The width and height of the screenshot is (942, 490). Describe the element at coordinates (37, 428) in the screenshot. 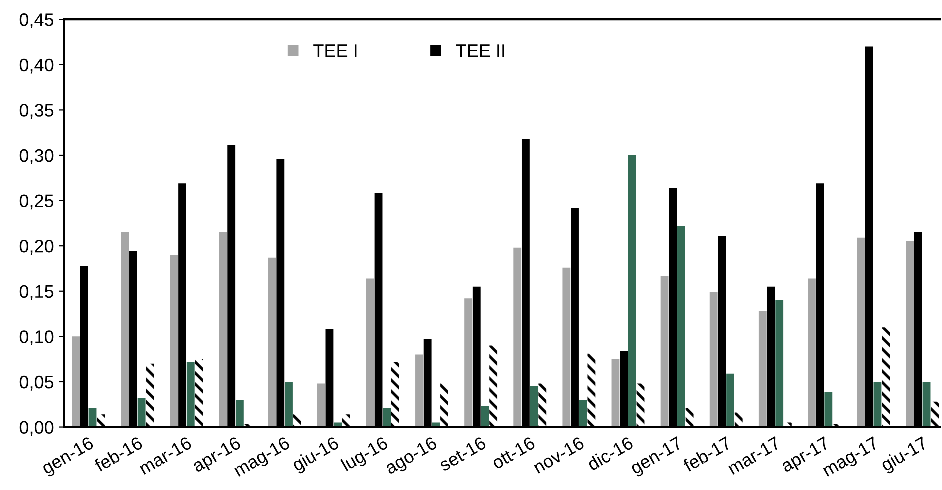

I see `y-tick-label: 0,00` at that location.